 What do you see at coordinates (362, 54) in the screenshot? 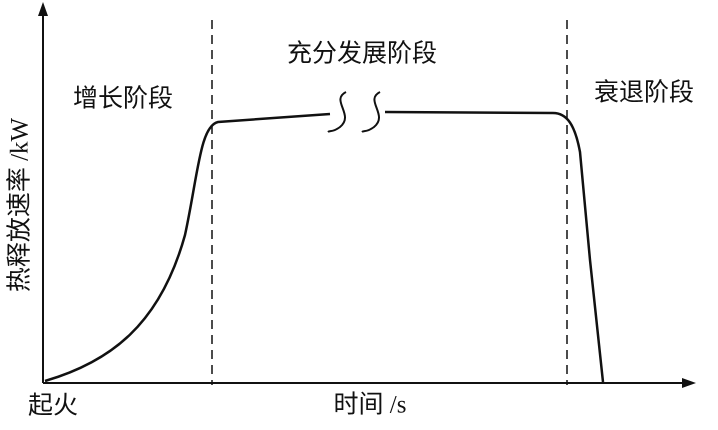
I see `phase-label: 充分发展阶段` at bounding box center [362, 54].